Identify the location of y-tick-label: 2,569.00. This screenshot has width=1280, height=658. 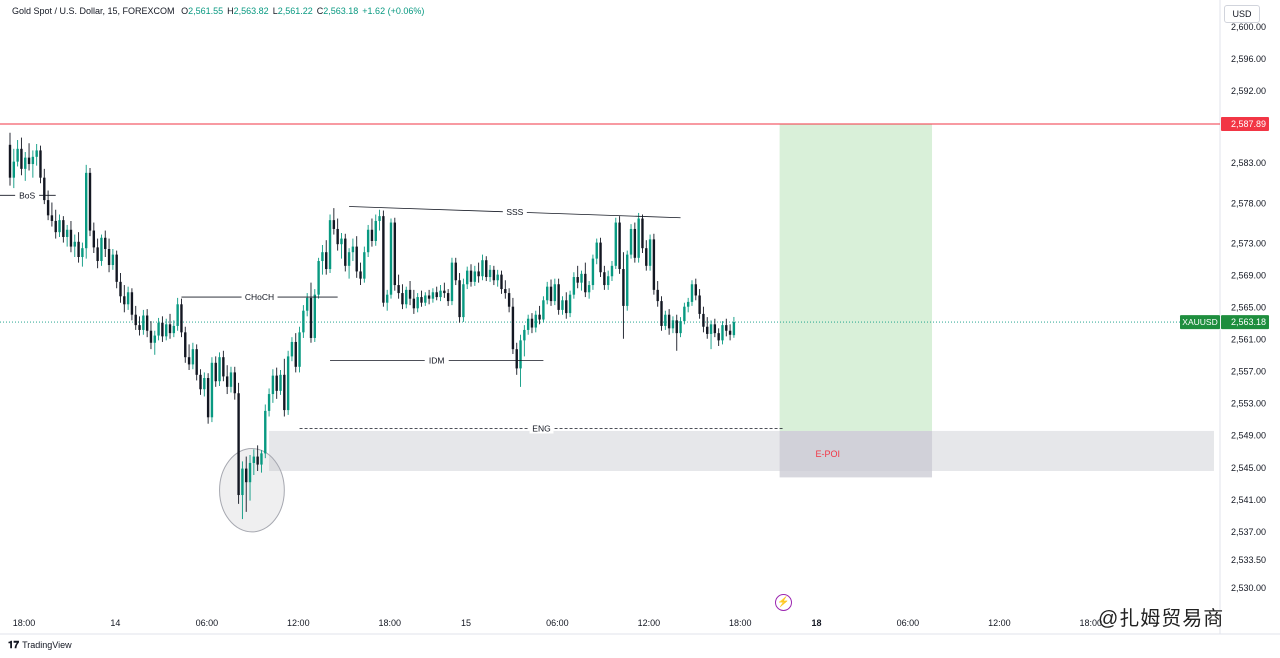
(1248, 275).